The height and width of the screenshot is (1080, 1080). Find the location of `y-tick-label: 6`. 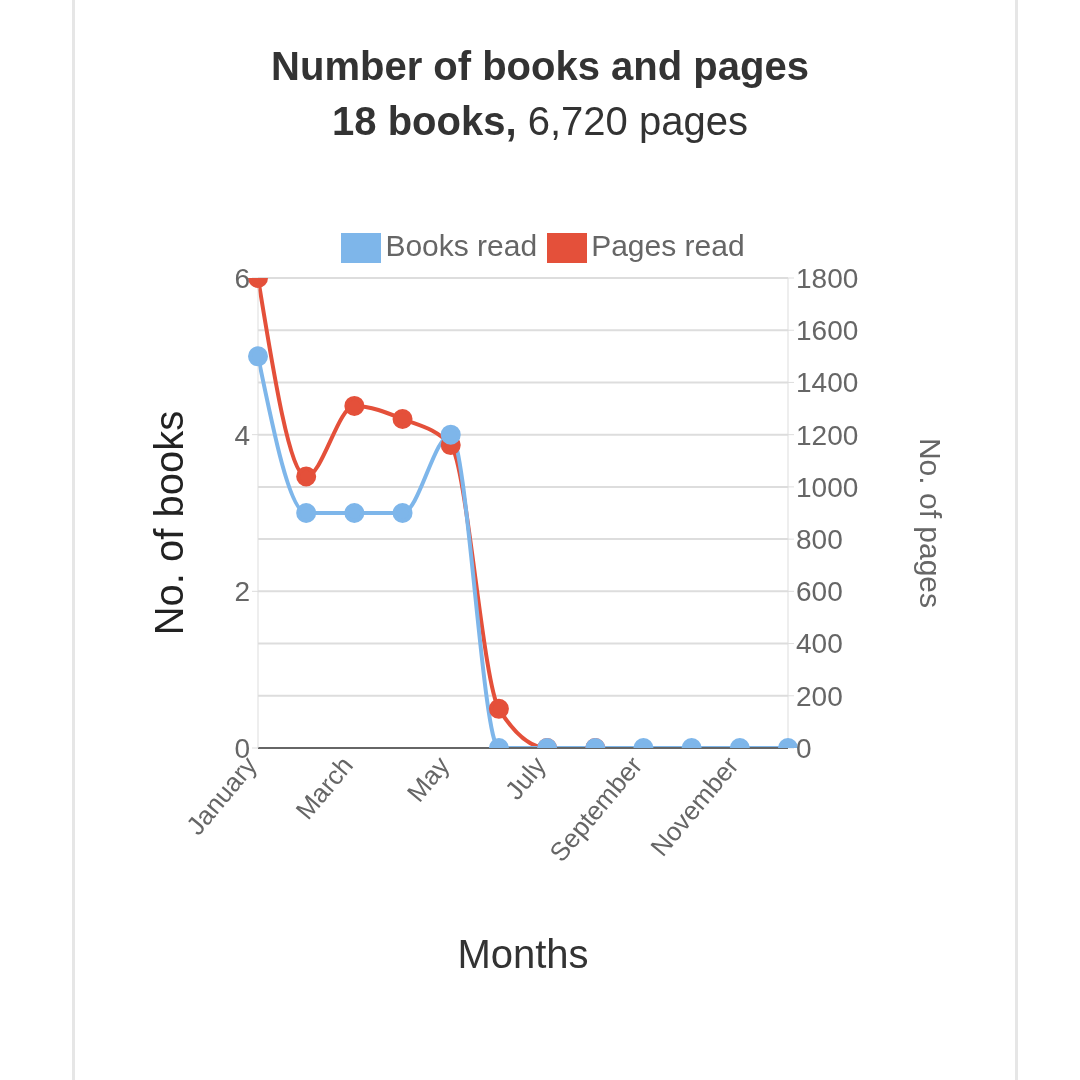

y-tick-label: 6 is located at coordinates (242, 278).